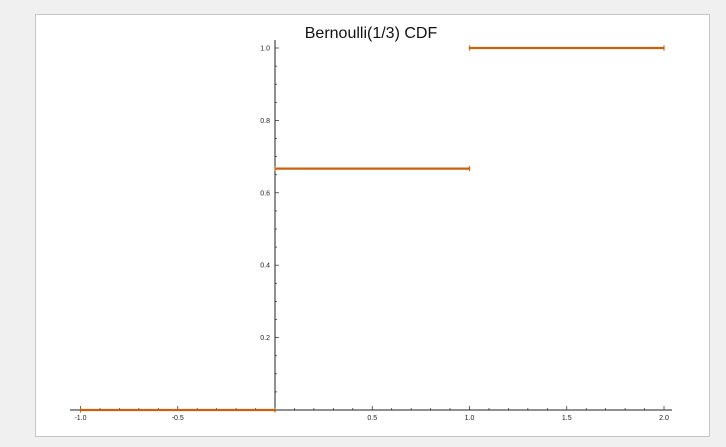 This screenshot has height=447, width=726. I want to click on y-tick-label: 0.2, so click(265, 338).